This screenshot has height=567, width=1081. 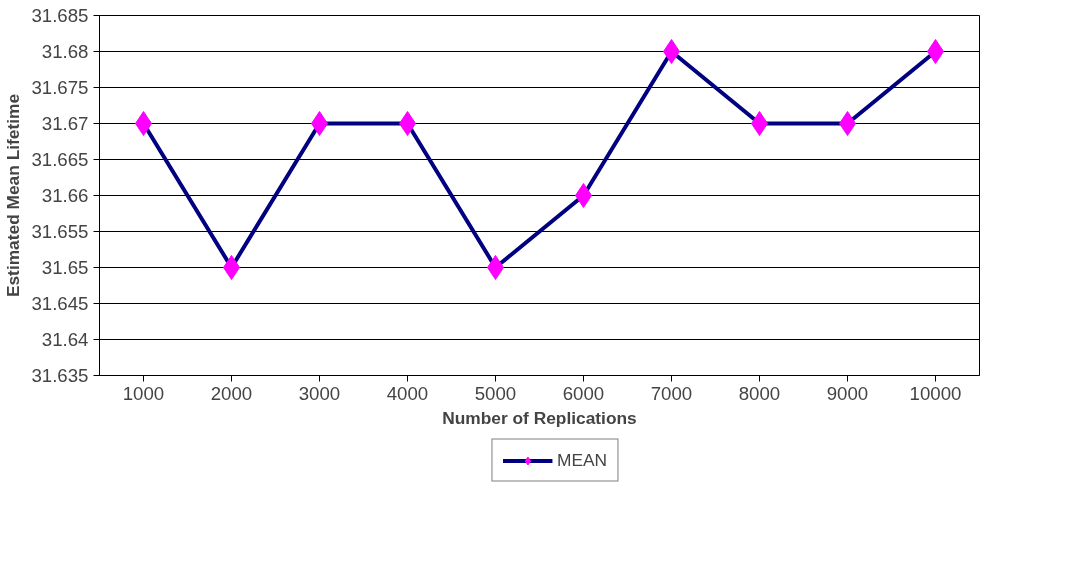 I want to click on x-tick-label: 8000, so click(x=759, y=393).